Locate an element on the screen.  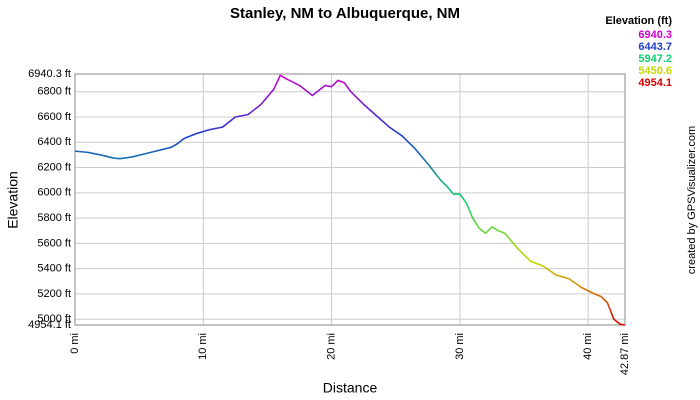
credit: created by GPSVisualizer.com is located at coordinates (692, 200).